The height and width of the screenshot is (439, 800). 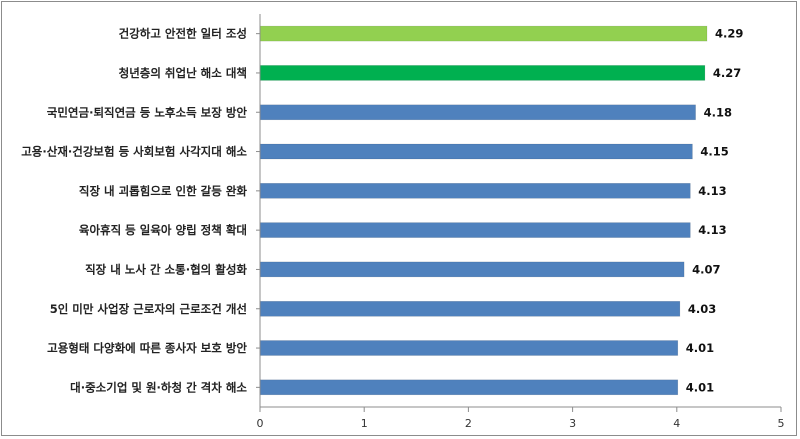 What do you see at coordinates (166, 269) in the screenshot?
I see `category-label-6: 직장 내 노사 간 소통·협의 활성화` at bounding box center [166, 269].